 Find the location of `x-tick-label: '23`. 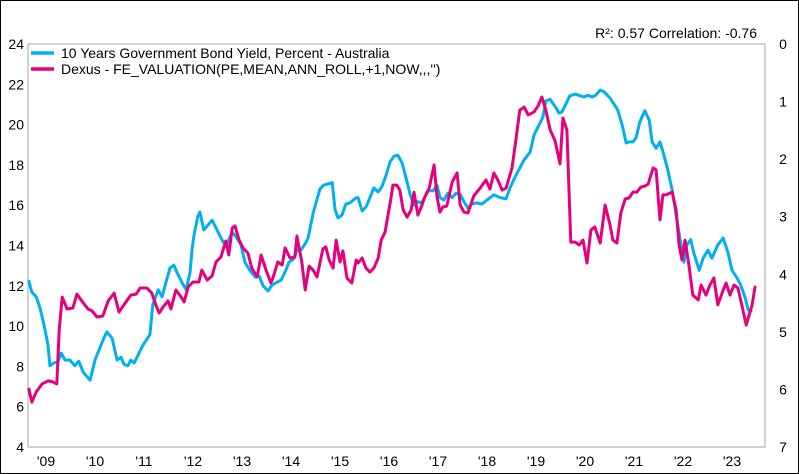

x-tick-label: '23 is located at coordinates (732, 461).